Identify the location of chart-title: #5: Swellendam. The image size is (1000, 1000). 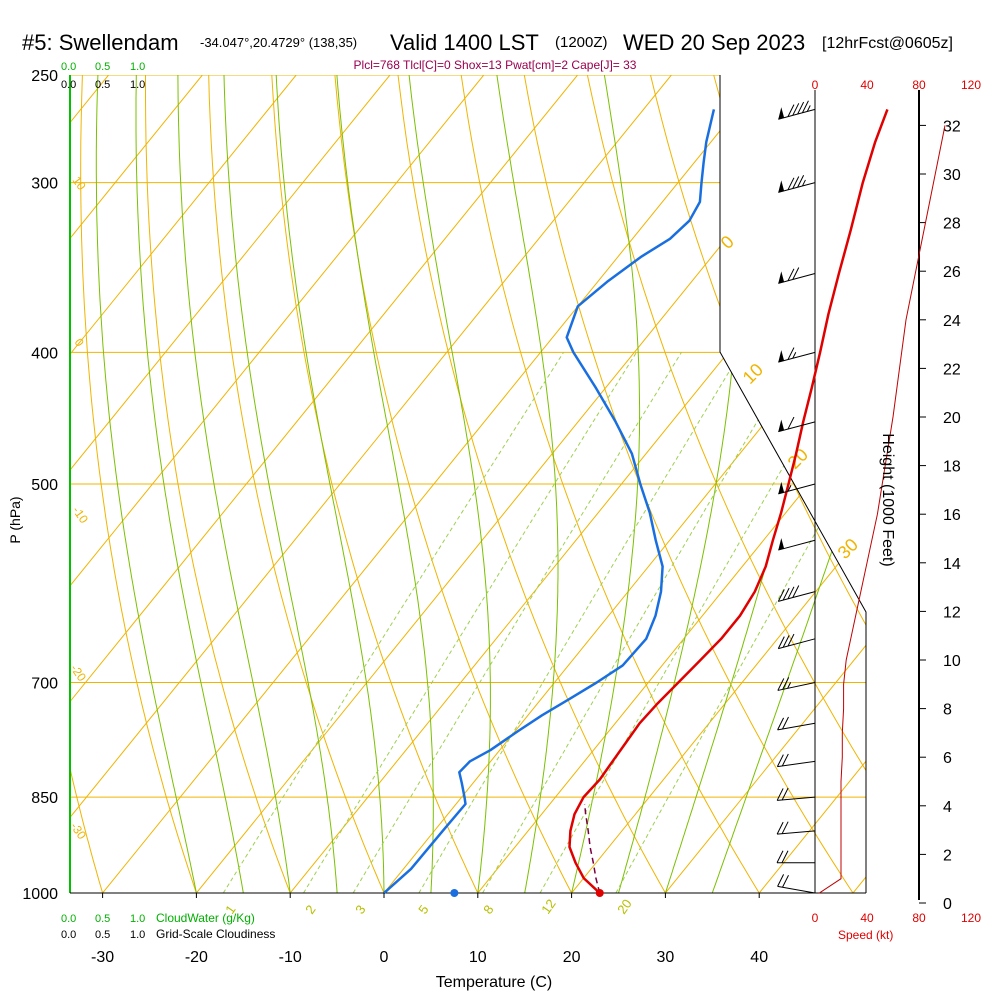
(100, 42).